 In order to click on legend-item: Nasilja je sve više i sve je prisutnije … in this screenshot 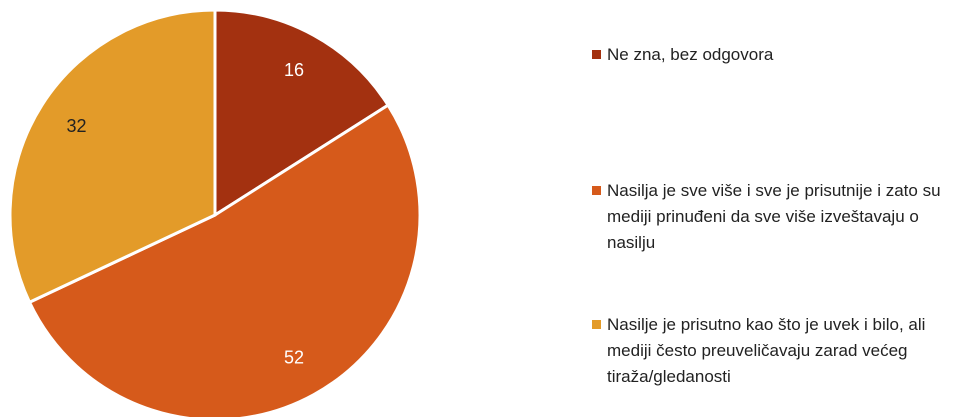, I will do `click(772, 217)`.